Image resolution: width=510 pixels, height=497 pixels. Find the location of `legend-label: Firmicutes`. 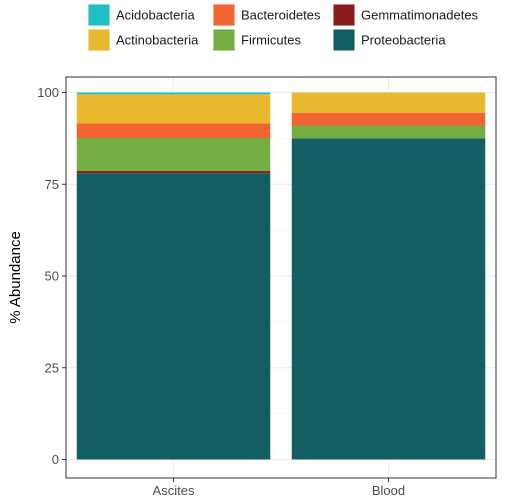

legend-label: Firmicutes is located at coordinates (271, 40).